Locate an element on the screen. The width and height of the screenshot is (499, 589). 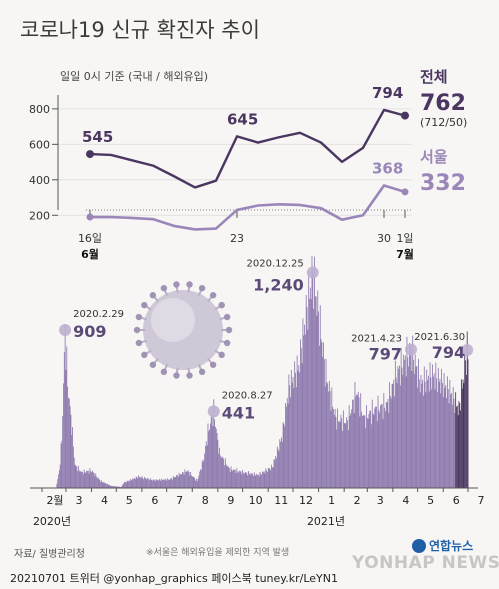
y-tick-label-800: 800 is located at coordinates (39, 109).